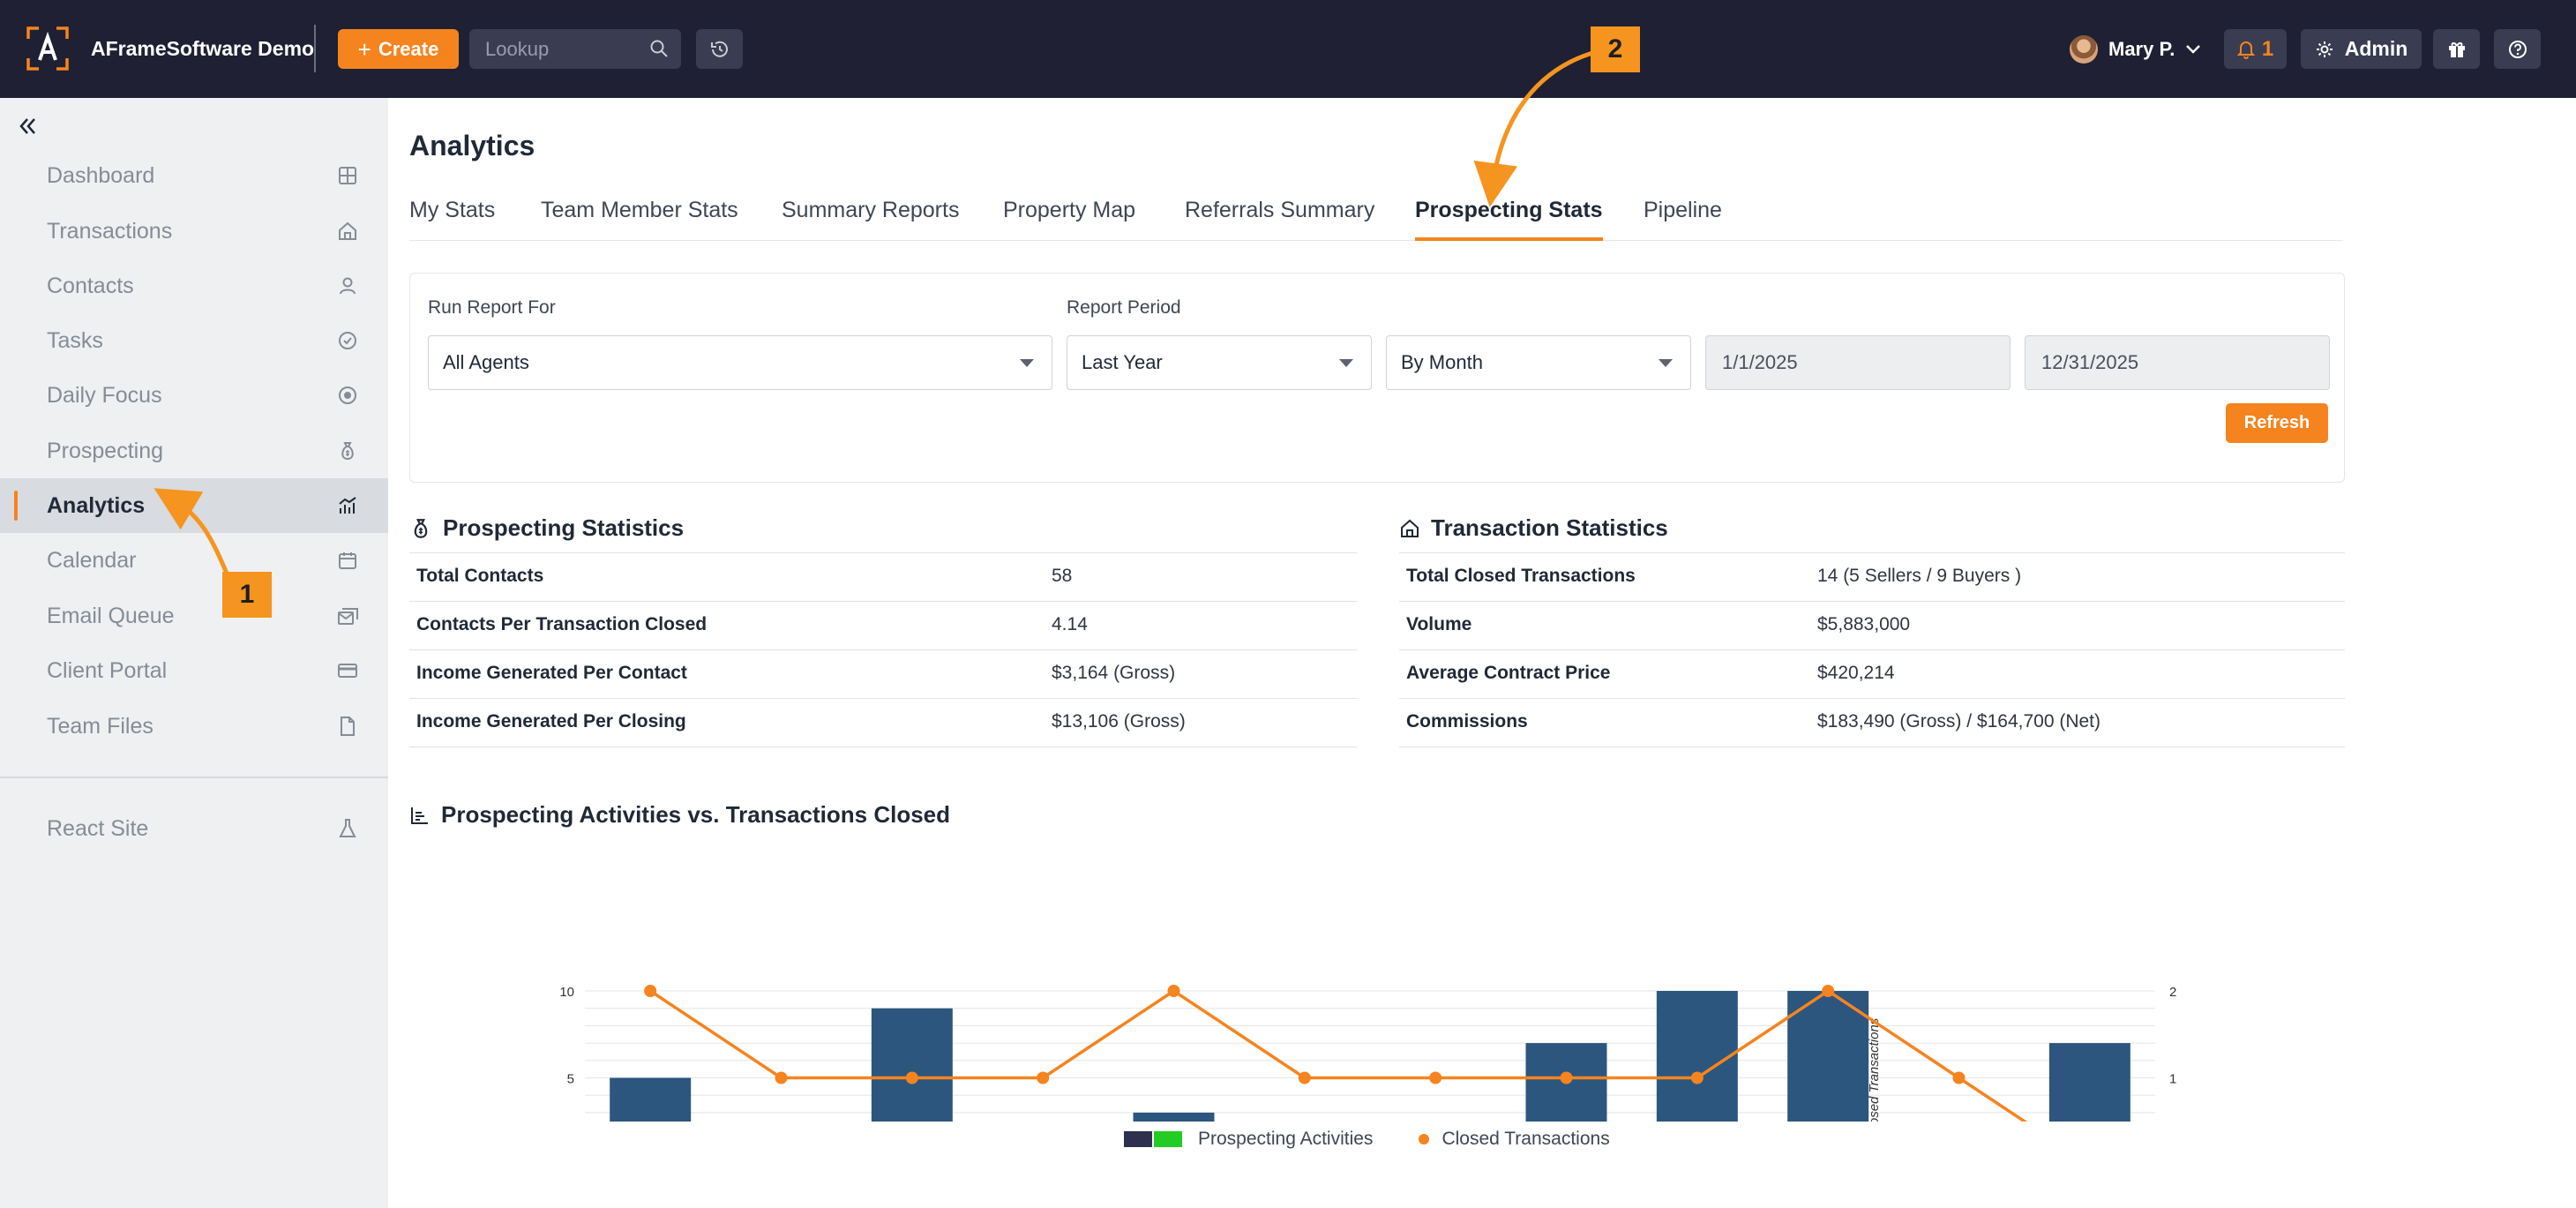  What do you see at coordinates (48, 48) in the screenshot?
I see `aframe-logo-icon` at bounding box center [48, 48].